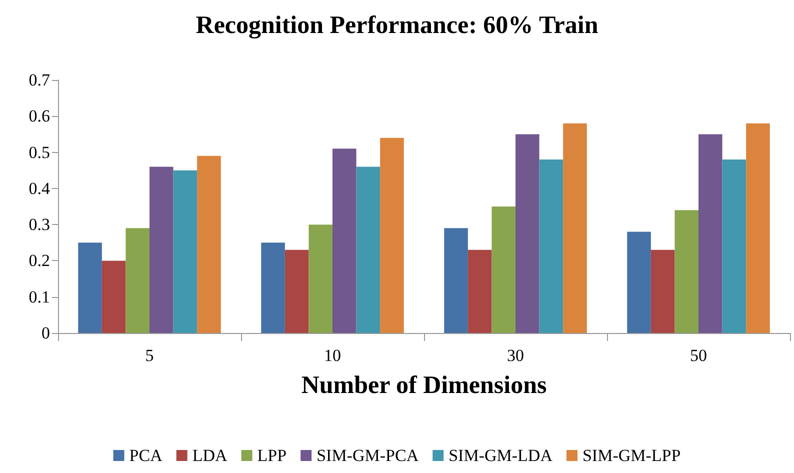 The image size is (794, 473). Describe the element at coordinates (39, 116) in the screenshot. I see `y-tick-label: 0.6` at that location.